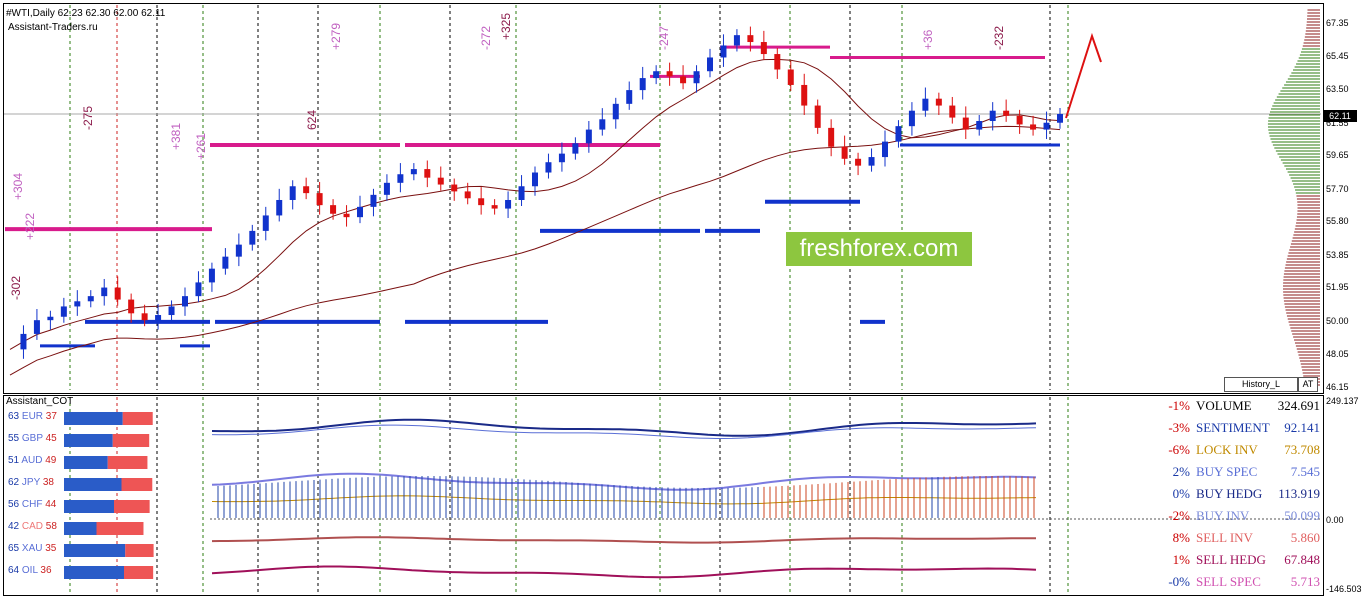  I want to click on stat-name: LOCK INV, so click(1227, 449).